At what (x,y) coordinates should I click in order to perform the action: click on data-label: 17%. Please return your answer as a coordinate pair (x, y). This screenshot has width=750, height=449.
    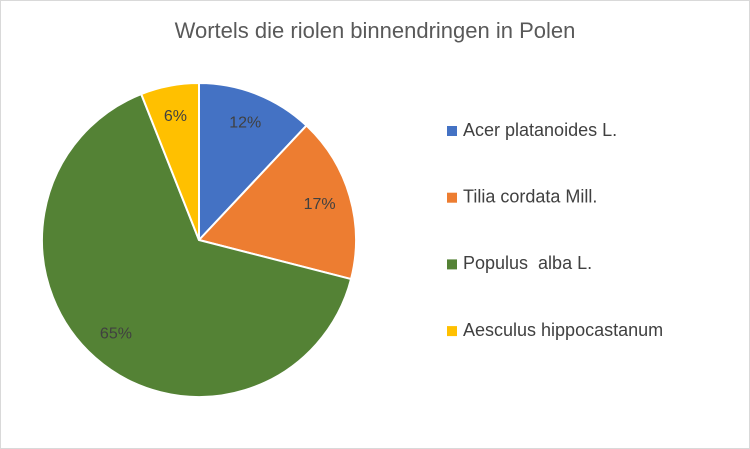
    Looking at the image, I should click on (320, 204).